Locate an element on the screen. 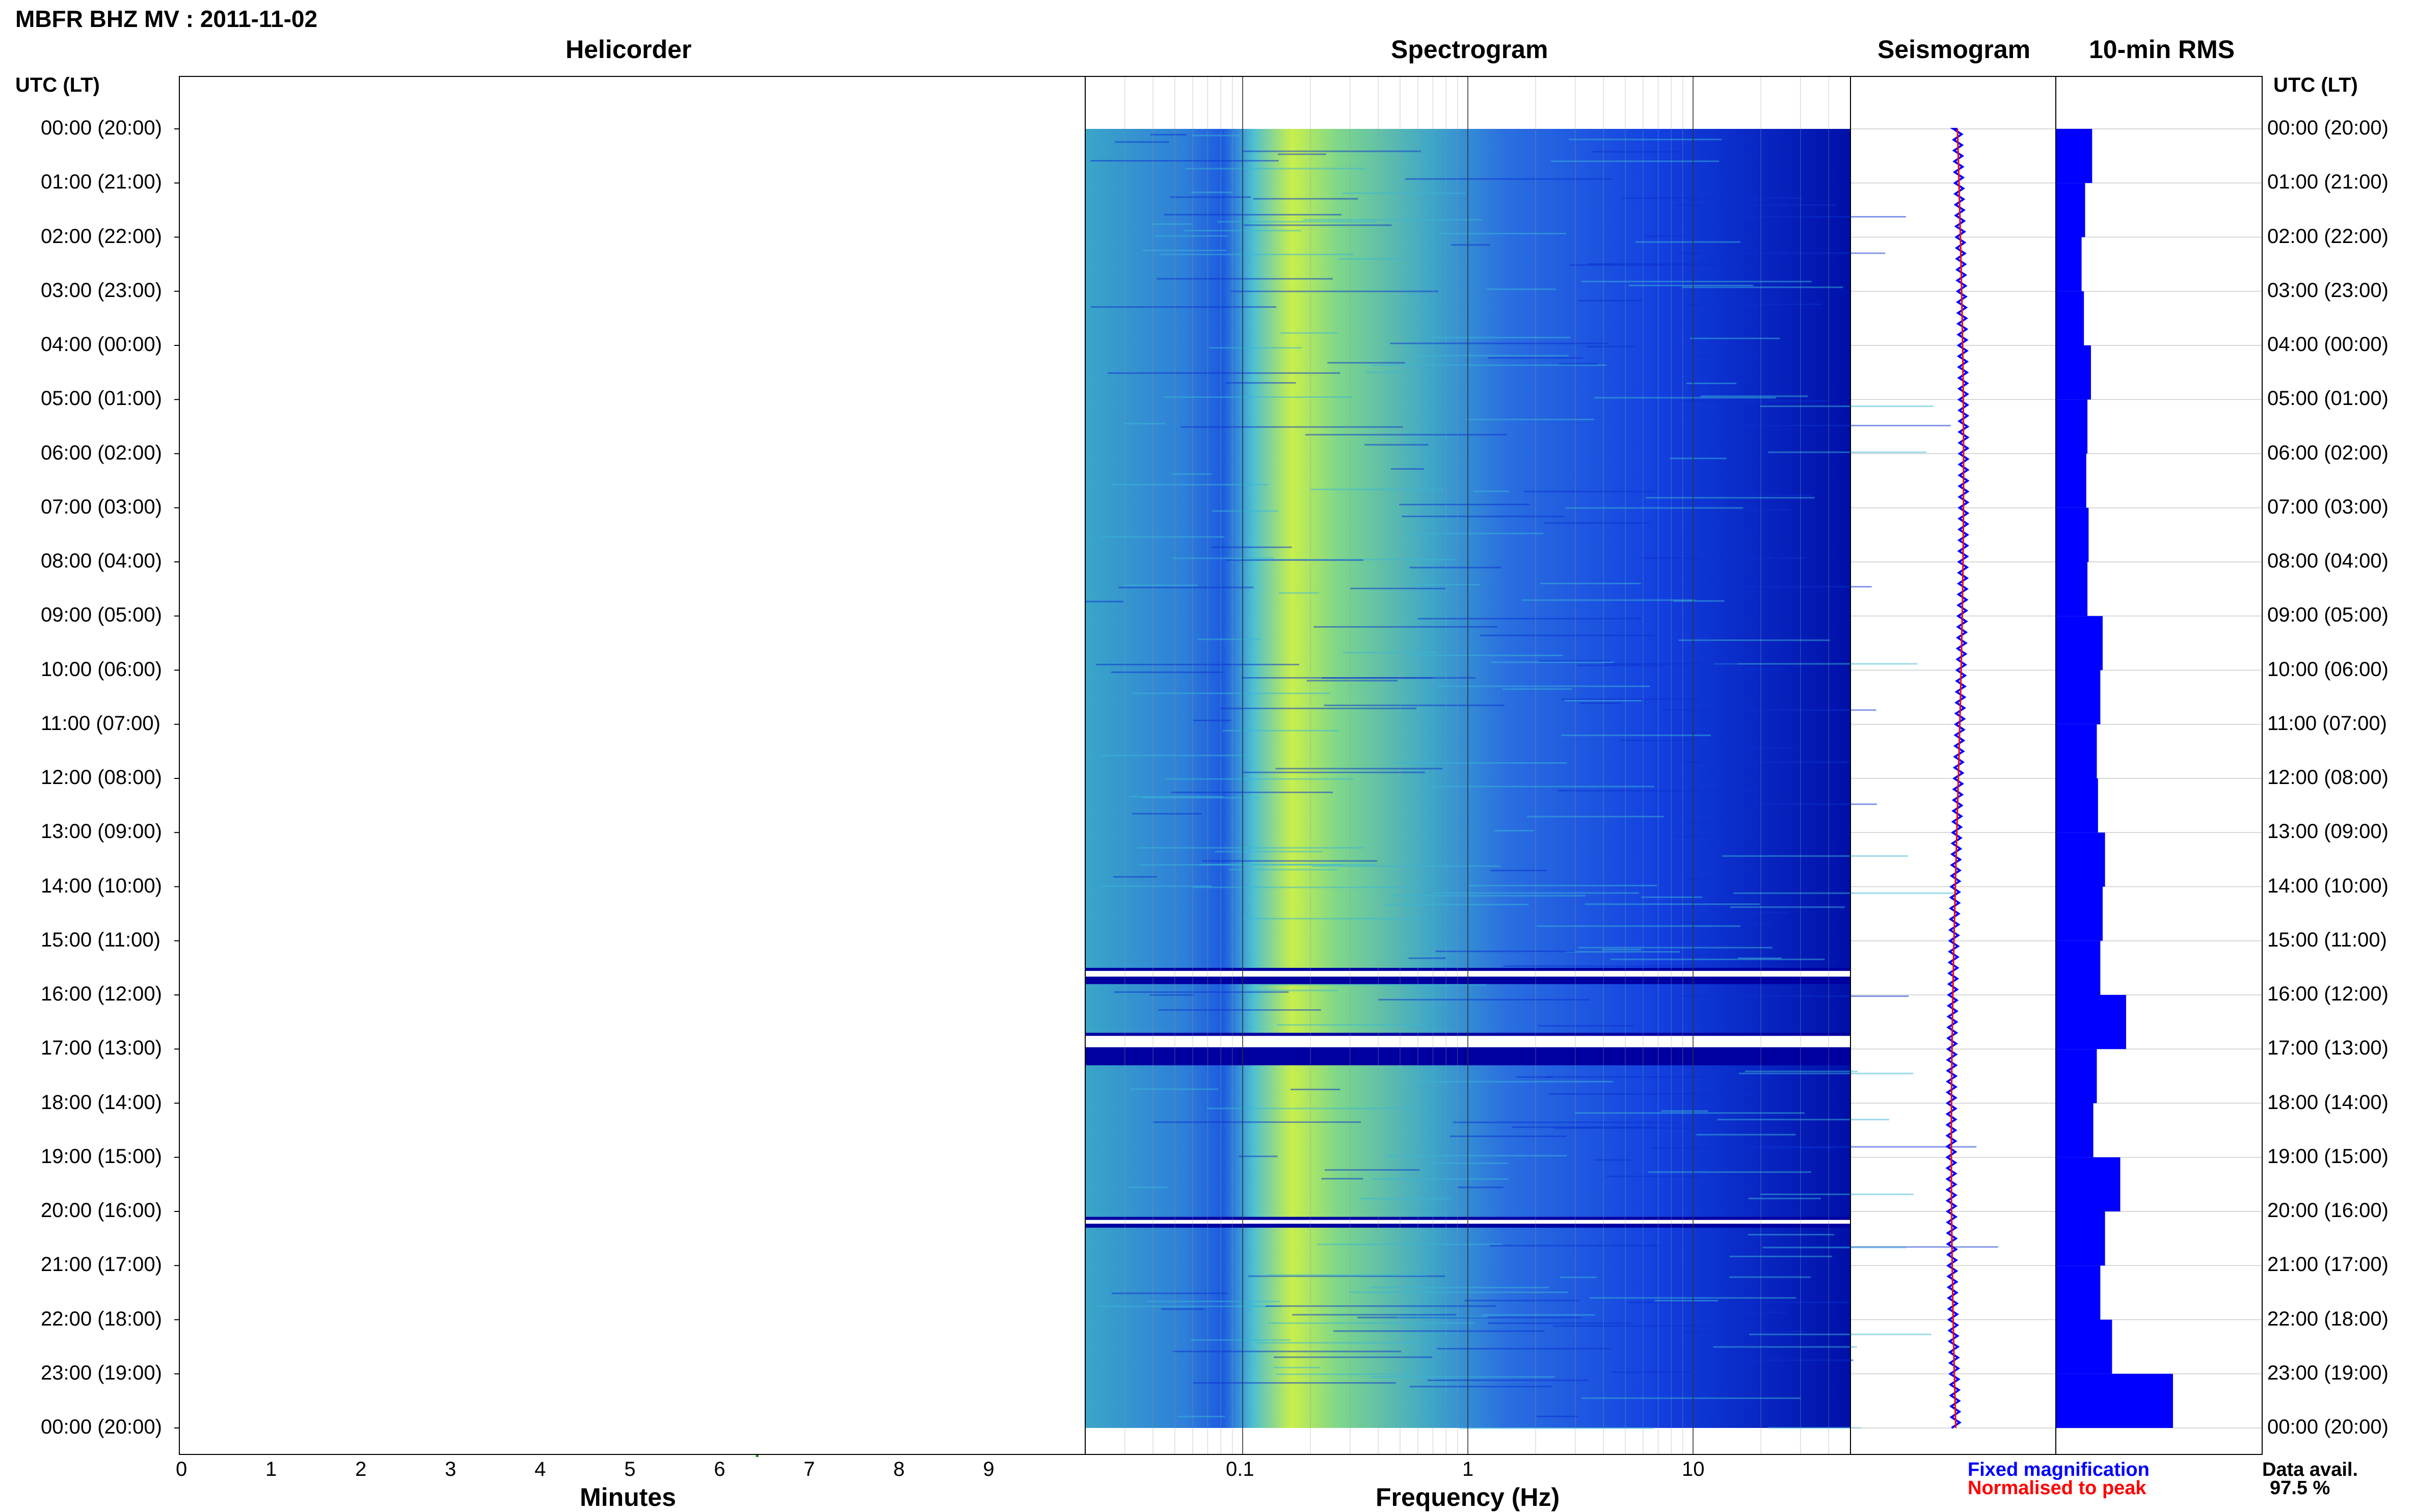 The image size is (2415, 1512). frequency-axis-label: Frequency (Hz) is located at coordinates (1468, 1497).